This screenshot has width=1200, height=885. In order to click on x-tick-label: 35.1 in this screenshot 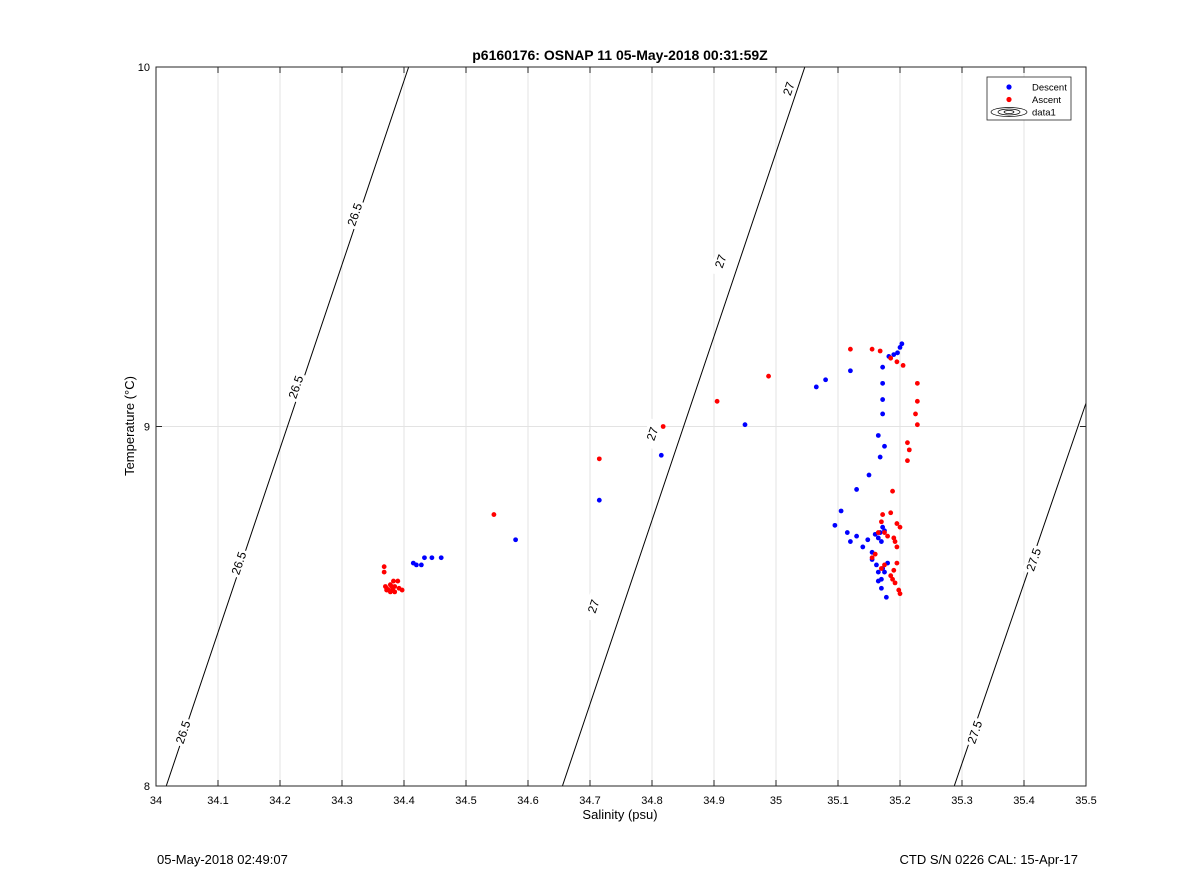, I will do `click(837, 801)`.